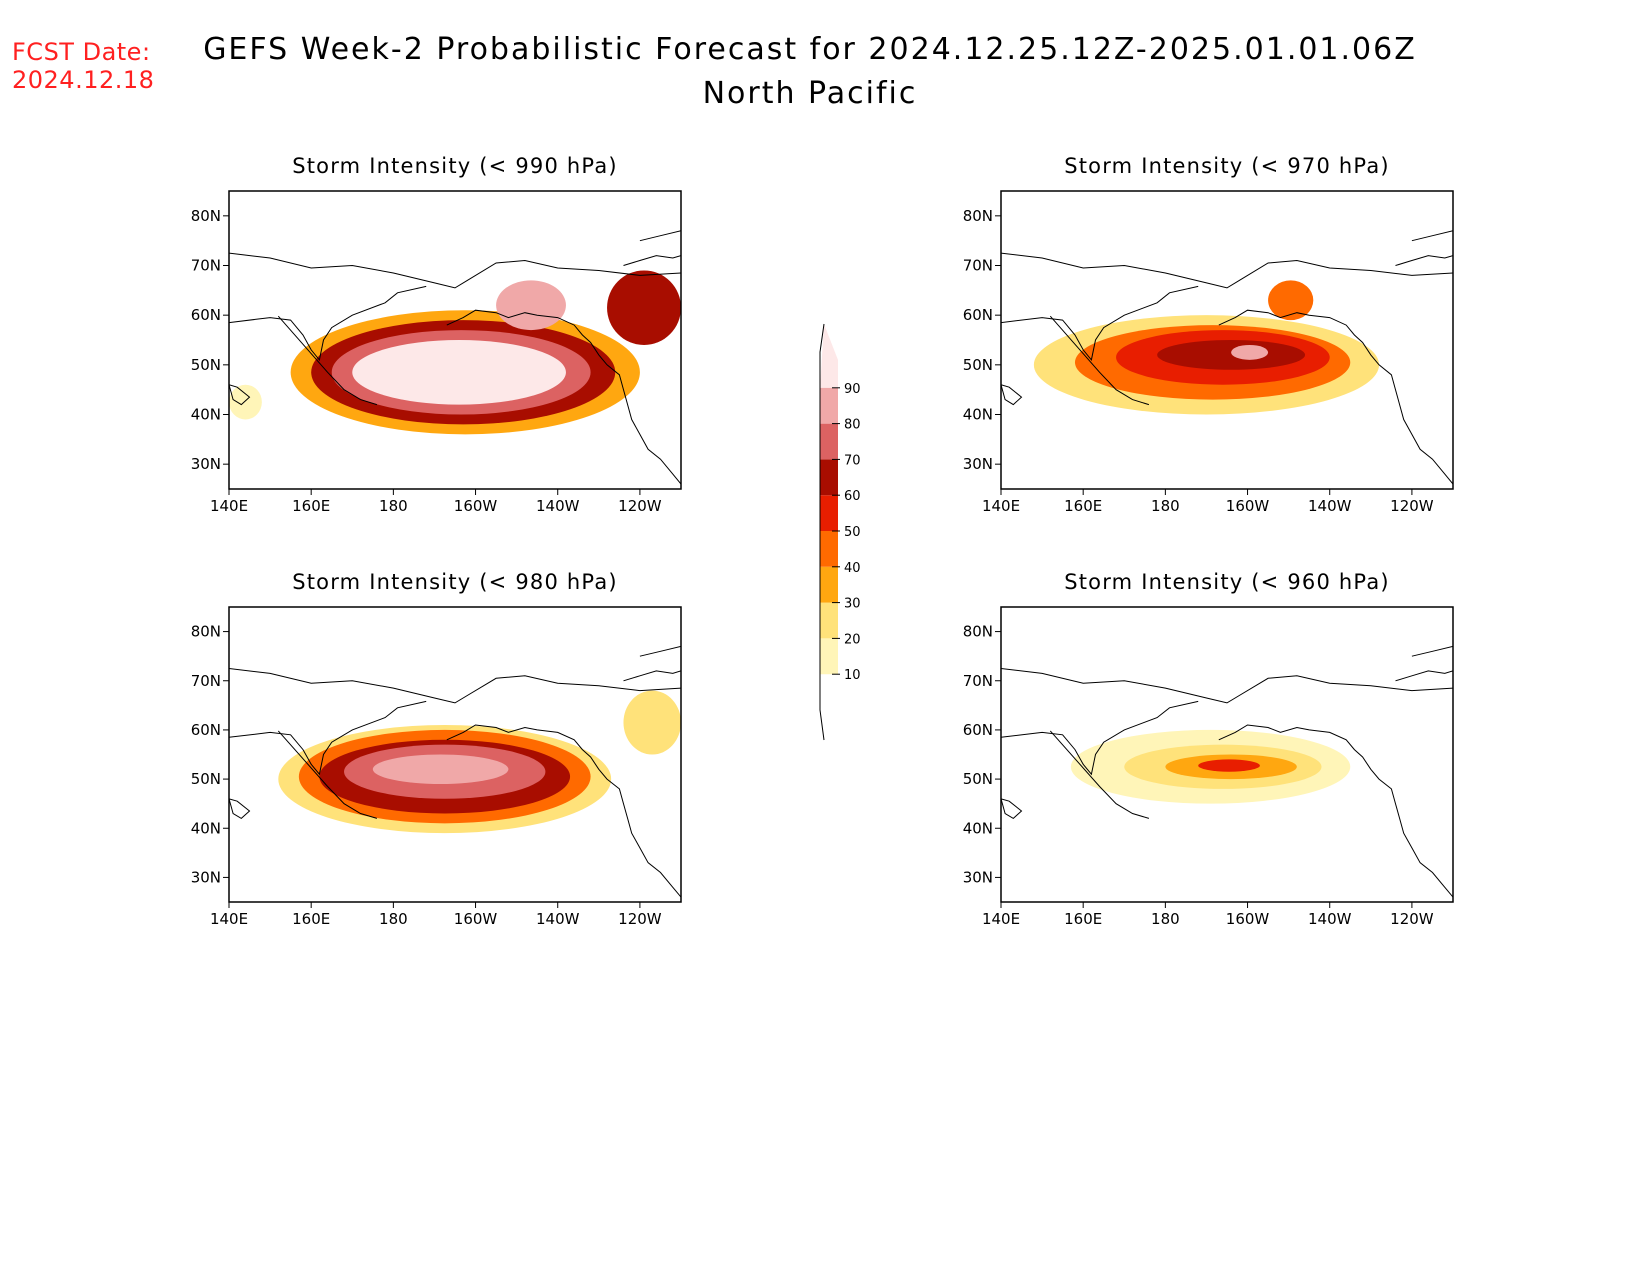 This screenshot has height=1275, width=1650. Describe the element at coordinates (455, 582) in the screenshot. I see `panel-title: Storm Intensity (< 980 hPa)` at that location.